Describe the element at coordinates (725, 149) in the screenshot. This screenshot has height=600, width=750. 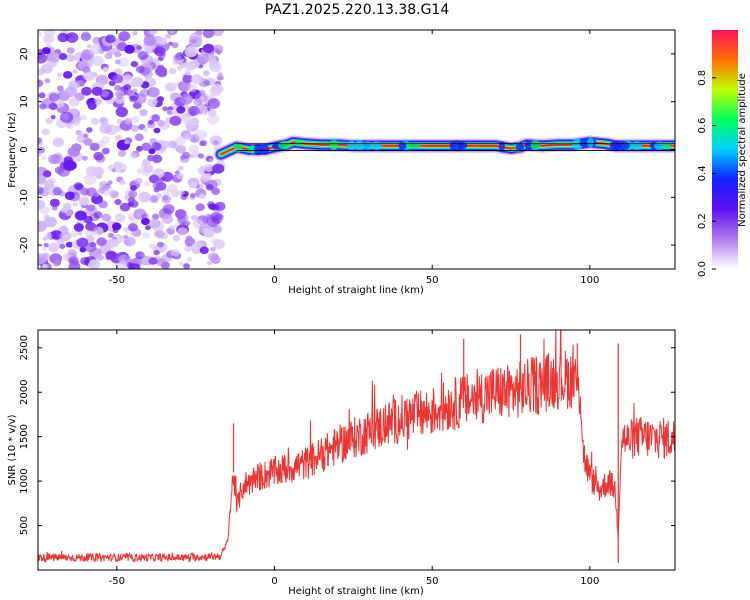
I see `colorbar-gradient` at that location.